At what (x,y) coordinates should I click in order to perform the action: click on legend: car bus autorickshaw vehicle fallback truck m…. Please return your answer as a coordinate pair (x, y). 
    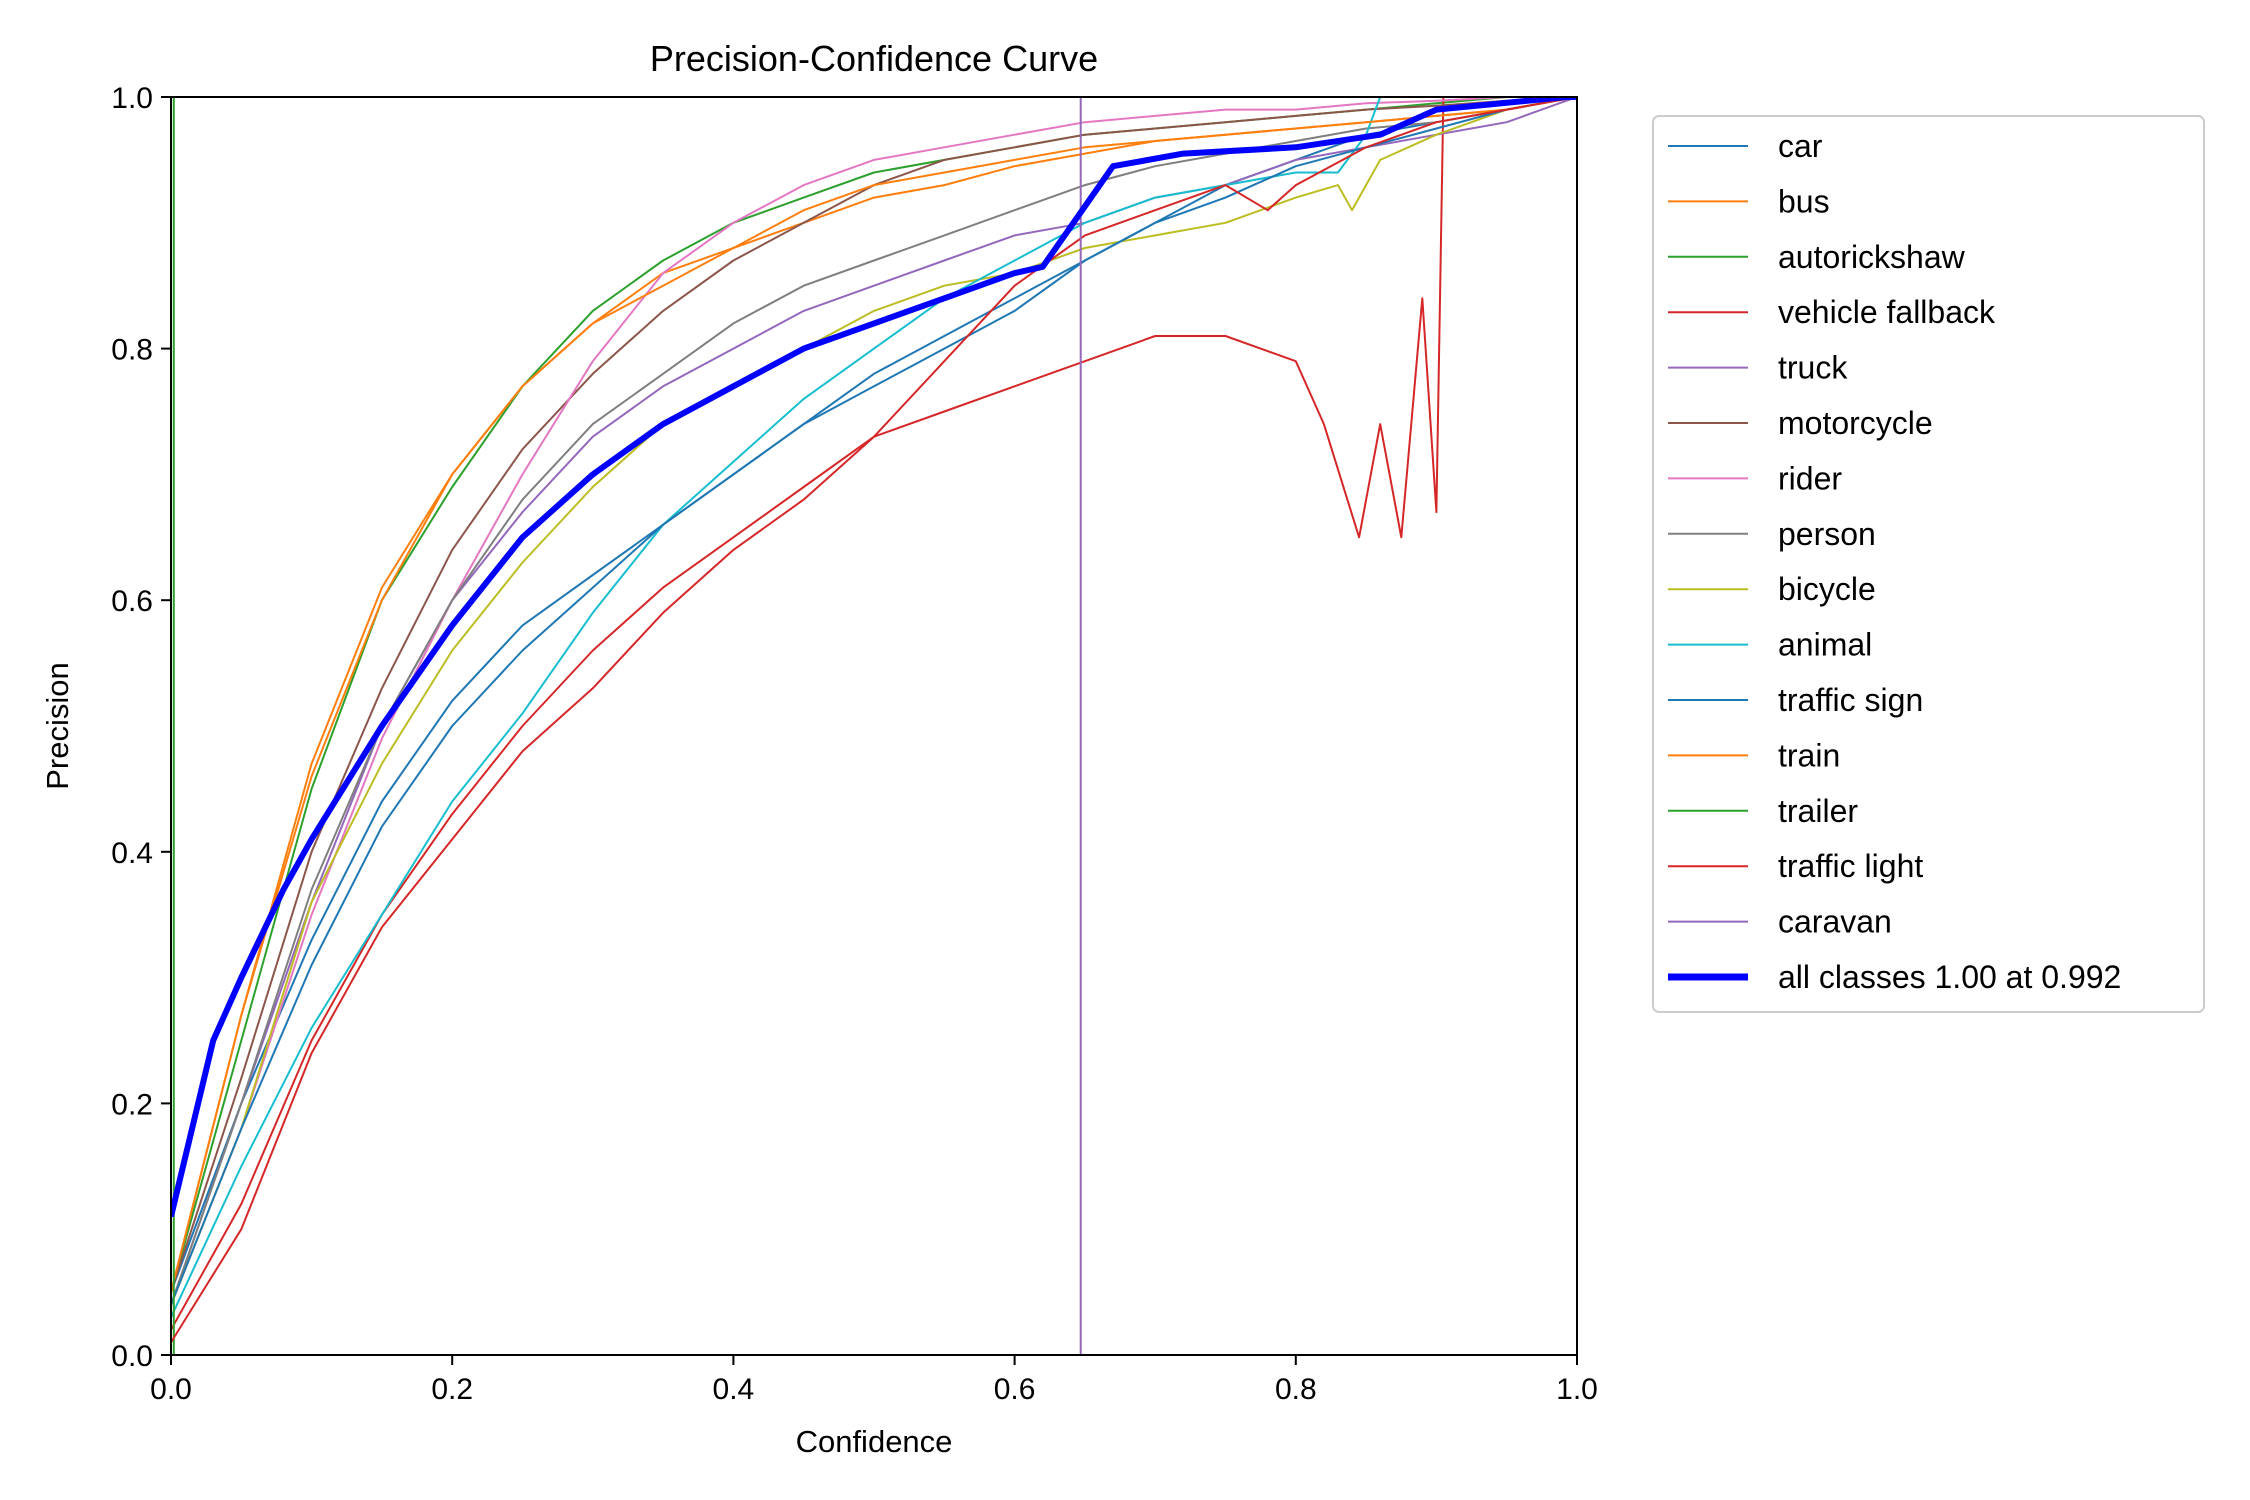
    Looking at the image, I should click on (1928, 564).